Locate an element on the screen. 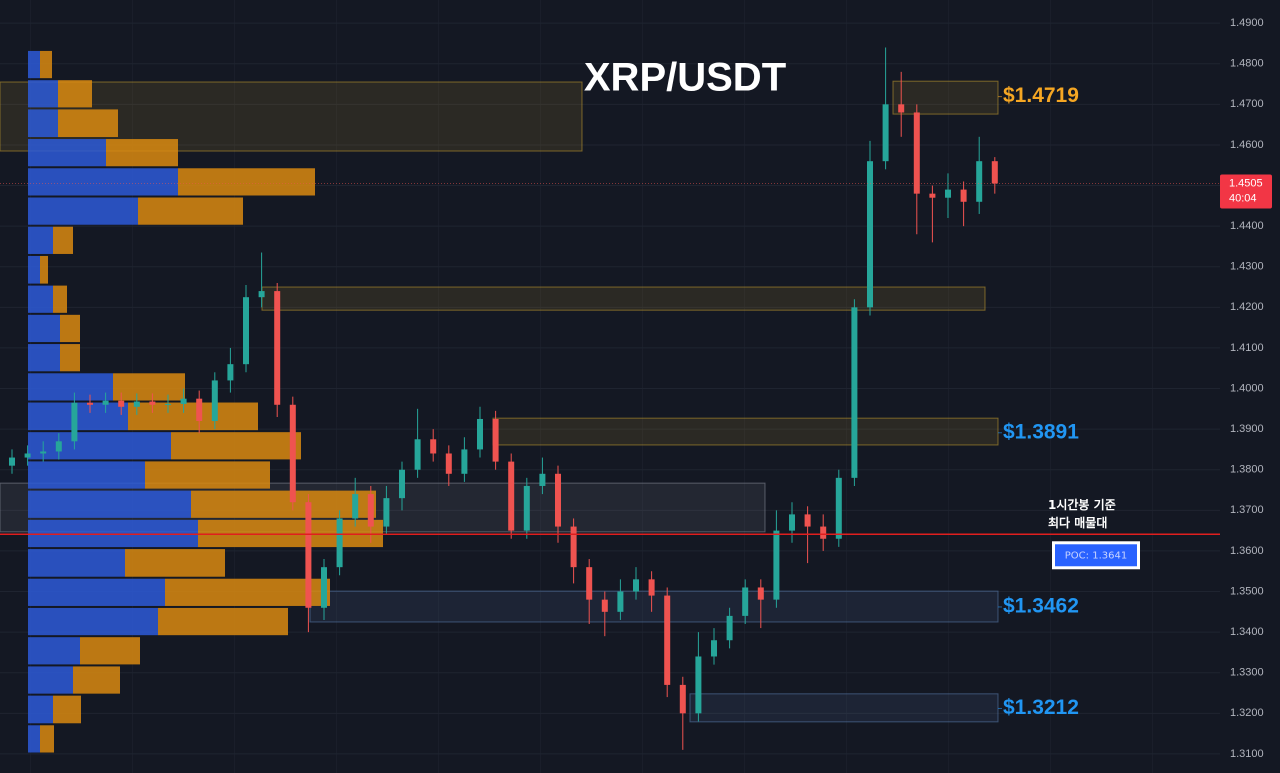 This screenshot has height=773, width=1280. annotation: 최다 매물대 is located at coordinates (1077, 522).